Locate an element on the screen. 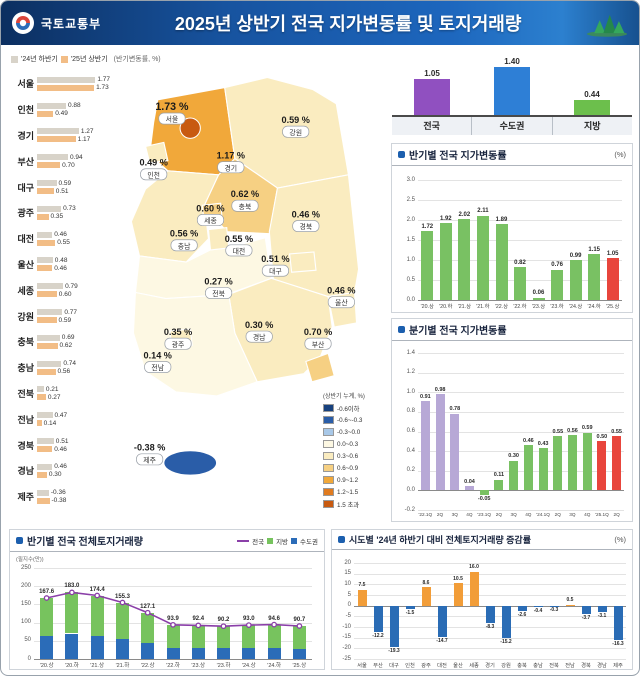 Image resolution: width=640 pixels, height=676 pixels. series-1: 0.35 is located at coordinates (56, 216).